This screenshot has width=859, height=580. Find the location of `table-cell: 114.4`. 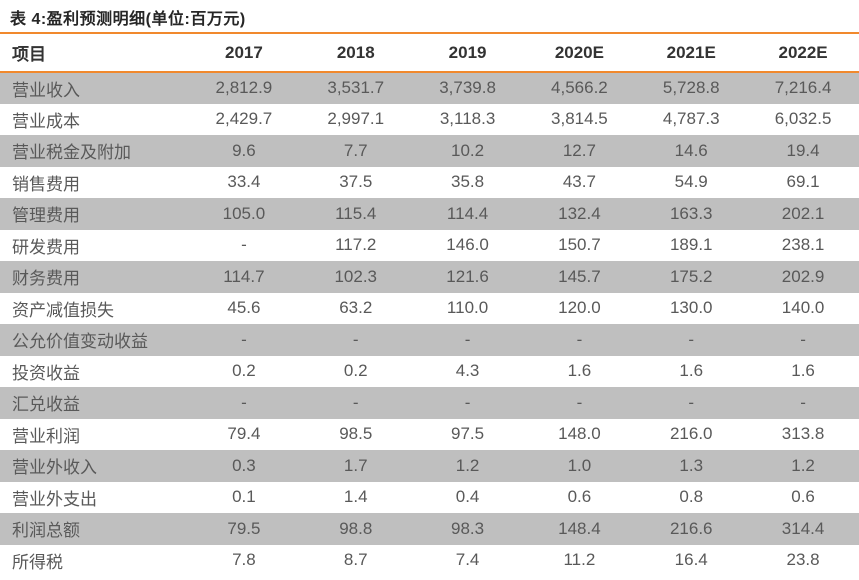

table-cell: 114.4 is located at coordinates (467, 213).